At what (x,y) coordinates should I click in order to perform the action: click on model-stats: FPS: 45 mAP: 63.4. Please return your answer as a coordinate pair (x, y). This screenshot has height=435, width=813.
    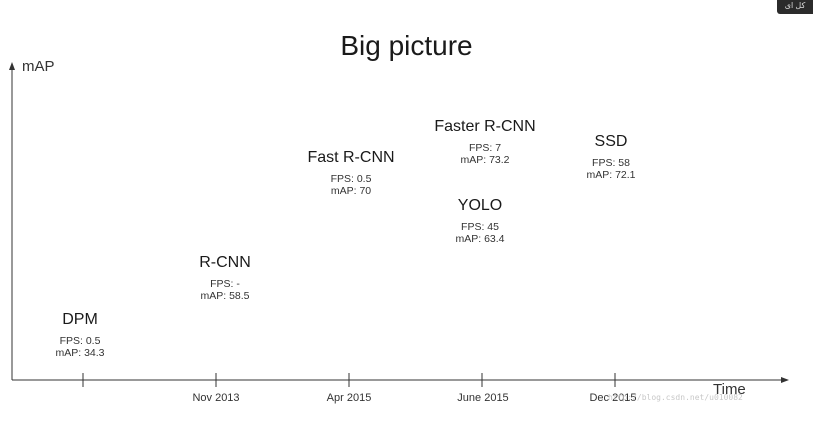
    Looking at the image, I should click on (480, 233).